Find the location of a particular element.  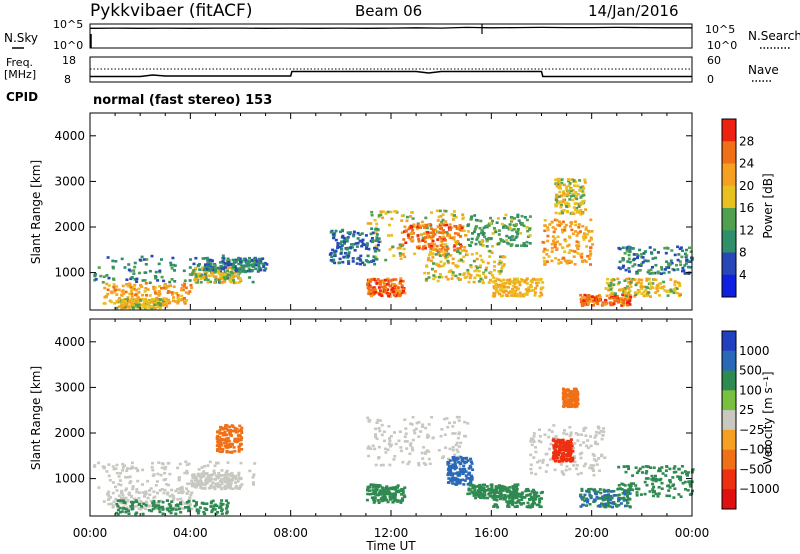

colorbar-segment is located at coordinates (729, 241).